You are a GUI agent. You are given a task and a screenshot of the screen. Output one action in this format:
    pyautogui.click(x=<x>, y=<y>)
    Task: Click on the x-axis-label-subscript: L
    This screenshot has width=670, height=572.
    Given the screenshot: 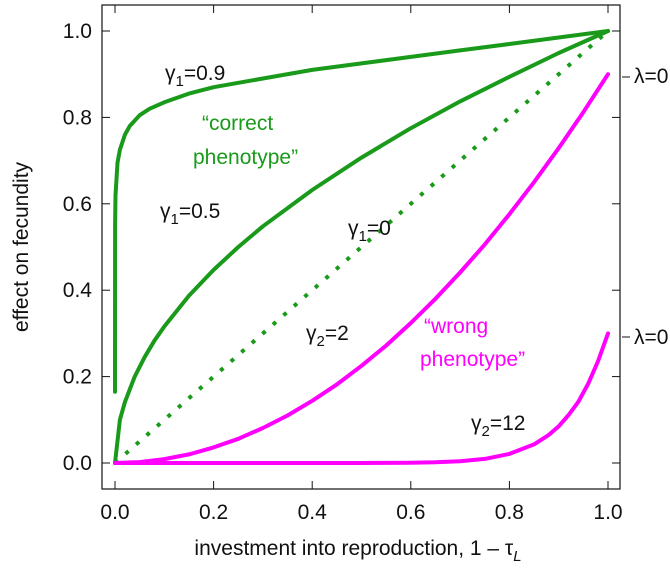 What is the action you would take?
    pyautogui.click(x=517, y=556)
    